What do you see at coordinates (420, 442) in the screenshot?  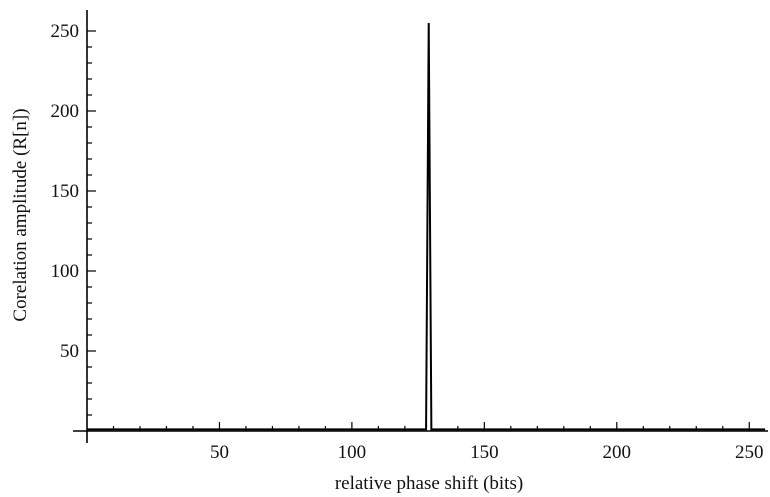 I see `x-axis: 50 100 150 200 250` at bounding box center [420, 442].